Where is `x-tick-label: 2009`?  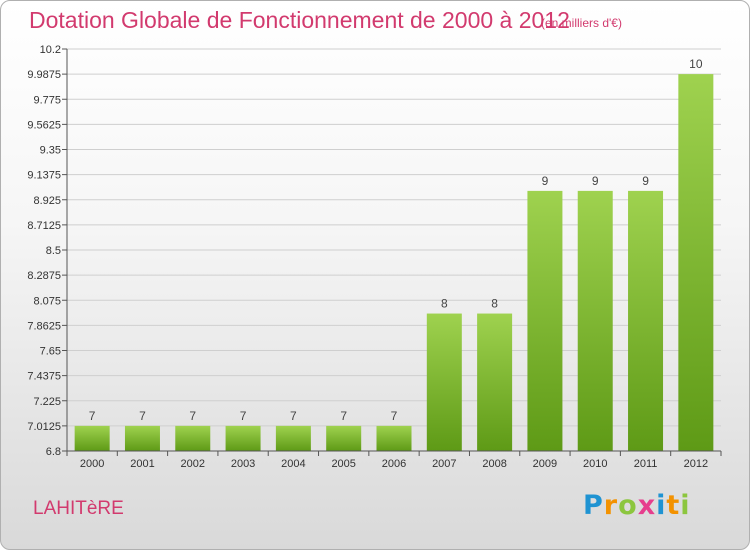
x-tick-label: 2009 is located at coordinates (545, 464).